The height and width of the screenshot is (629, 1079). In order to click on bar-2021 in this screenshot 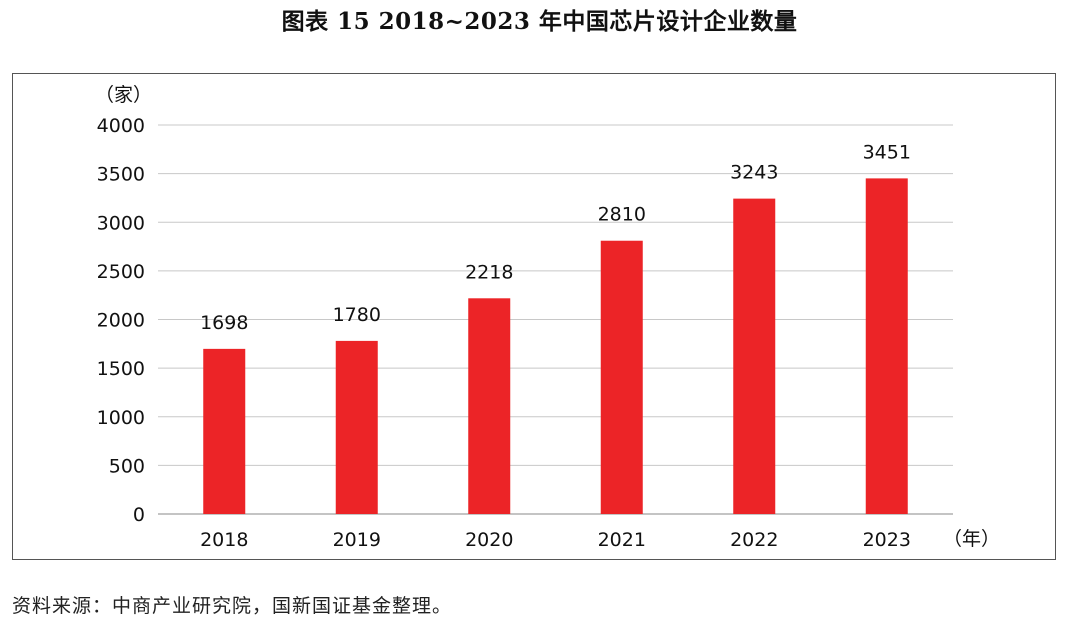, I will do `click(621, 377)`.